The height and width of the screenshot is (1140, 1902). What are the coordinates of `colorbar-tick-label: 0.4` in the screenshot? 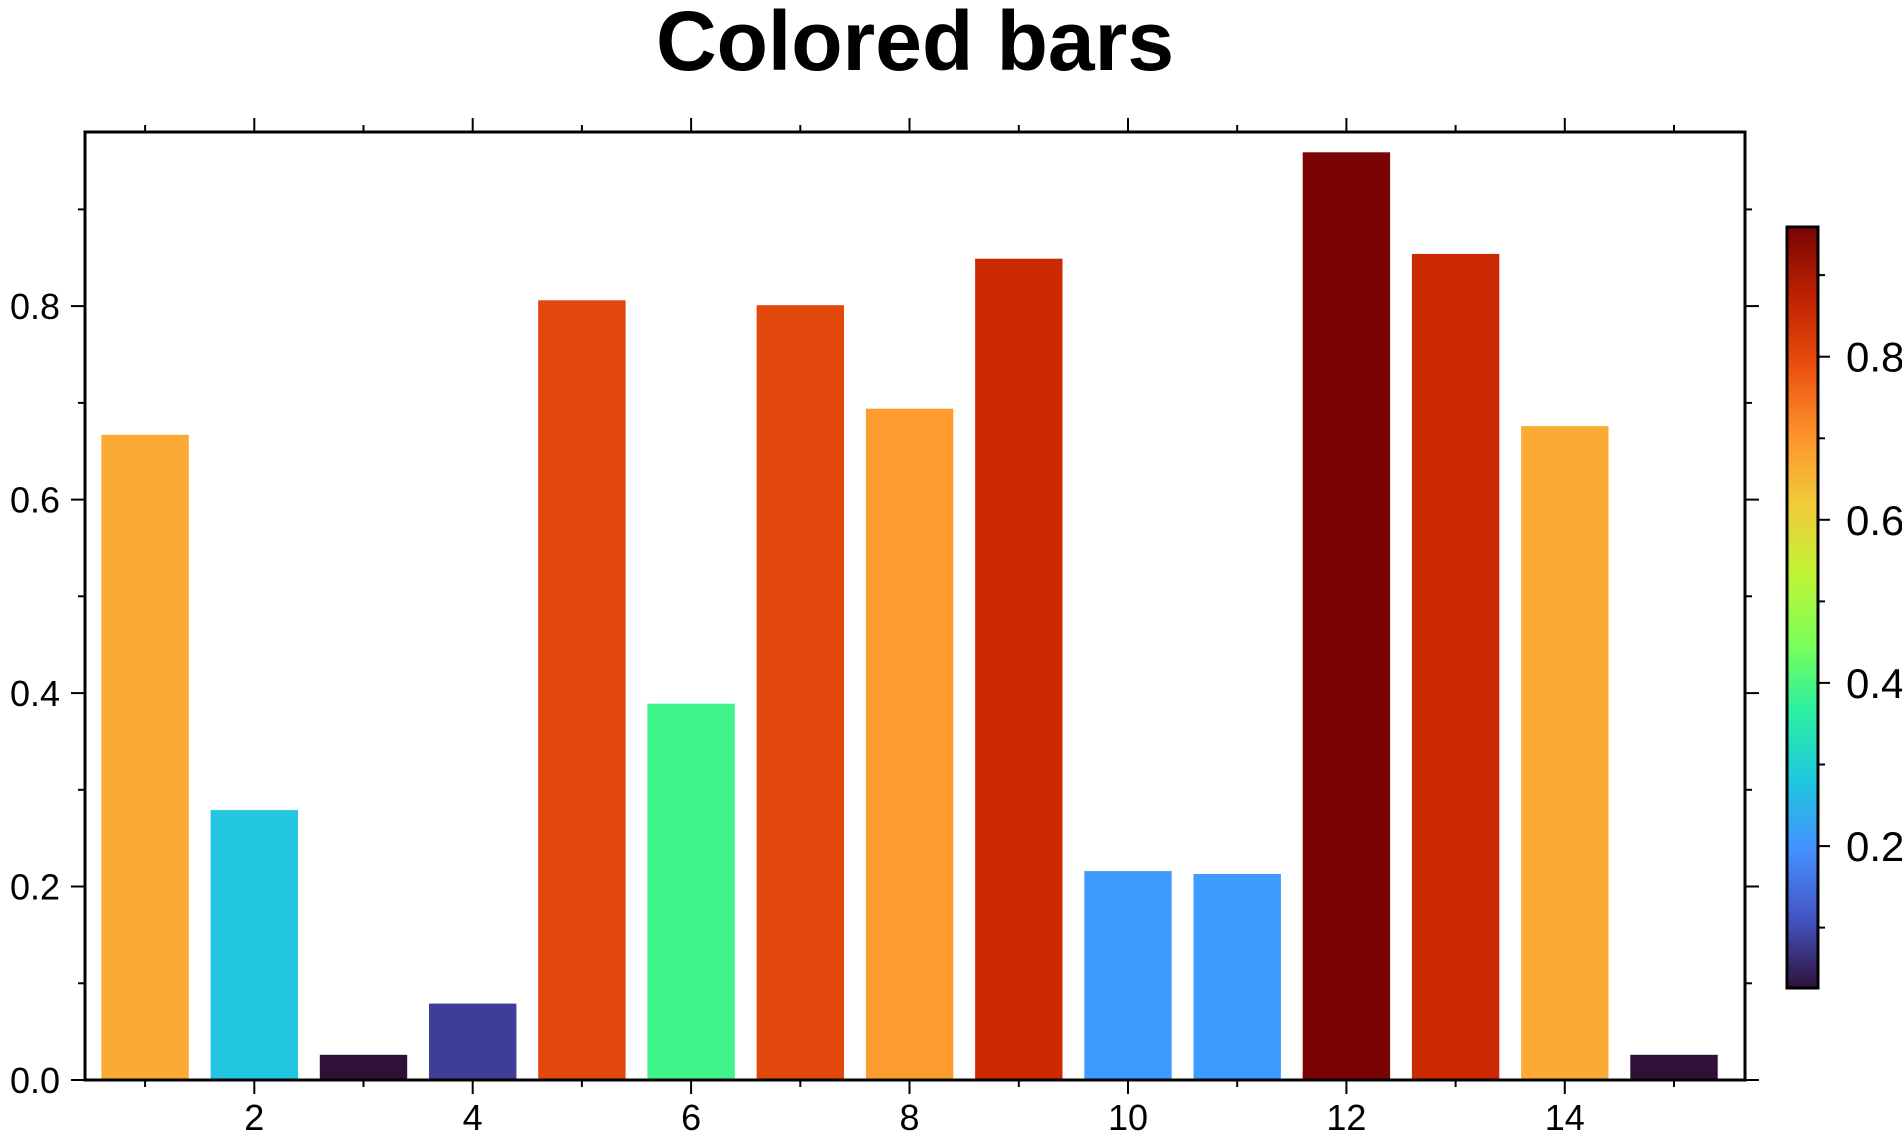 It's located at (1874, 683).